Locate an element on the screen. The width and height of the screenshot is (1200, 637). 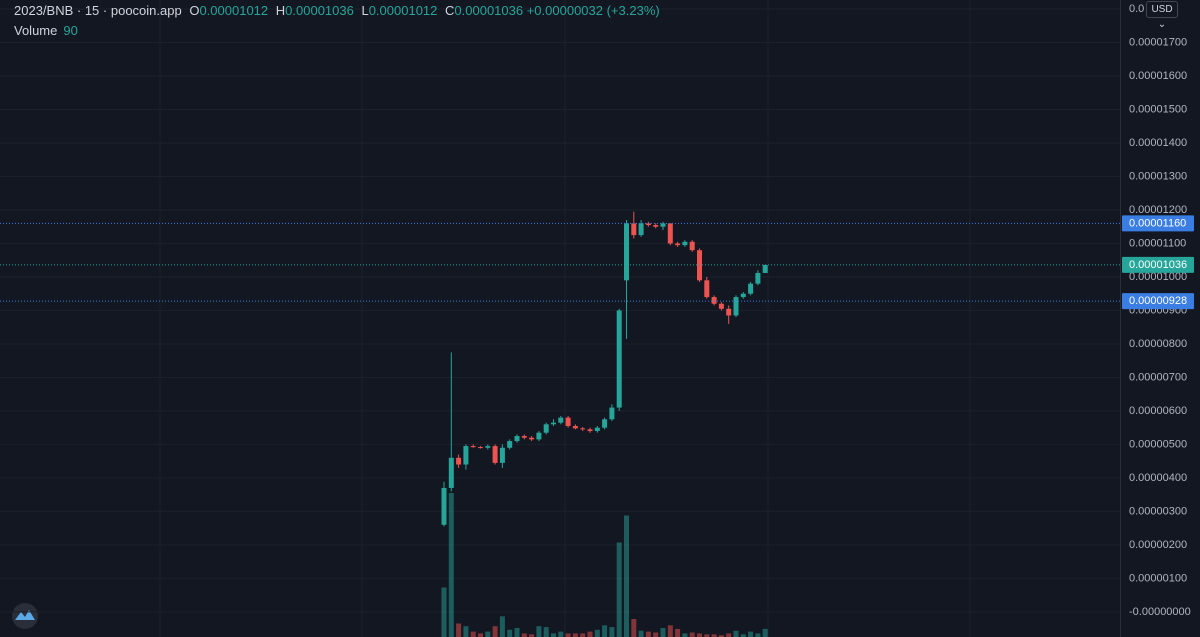
price-label: 0.00001036 is located at coordinates (1158, 265).